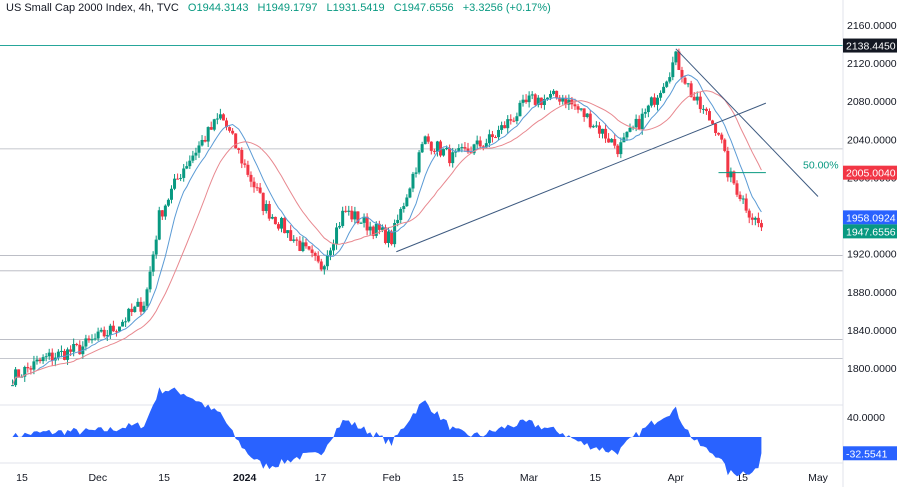 The width and height of the screenshot is (900, 487). I want to click on price-tag-label: 1958.0924, so click(871, 218).